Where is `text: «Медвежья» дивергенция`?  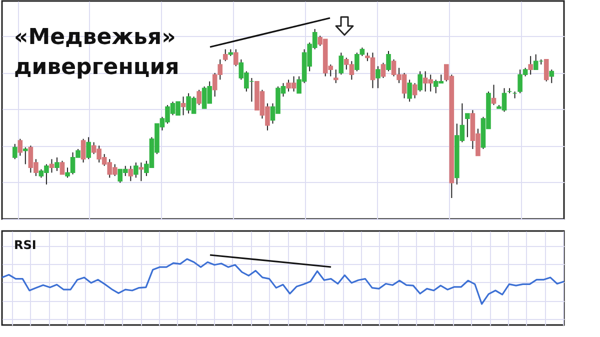
text: «Медвежья» дивергенция is located at coordinates (97, 52).